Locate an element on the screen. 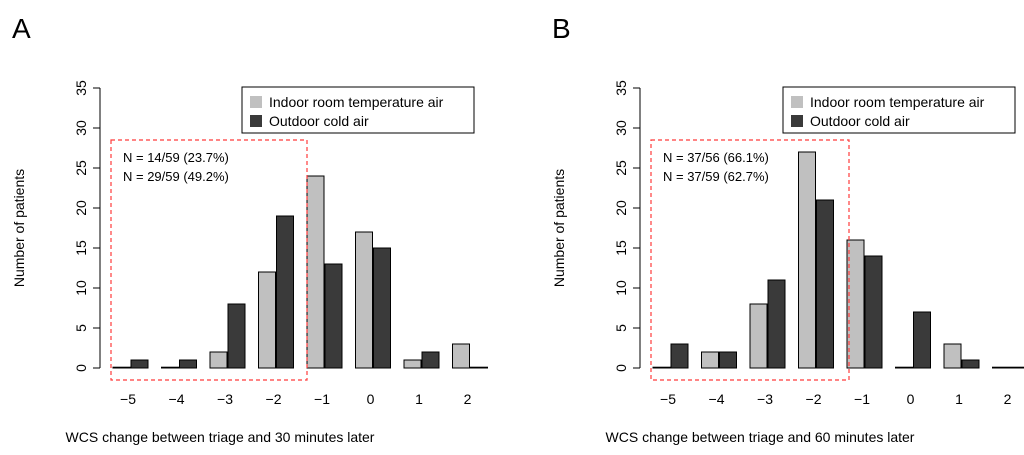 The width and height of the screenshot is (1024, 455). panel-b-x-tick-label: −1 is located at coordinates (862, 399).